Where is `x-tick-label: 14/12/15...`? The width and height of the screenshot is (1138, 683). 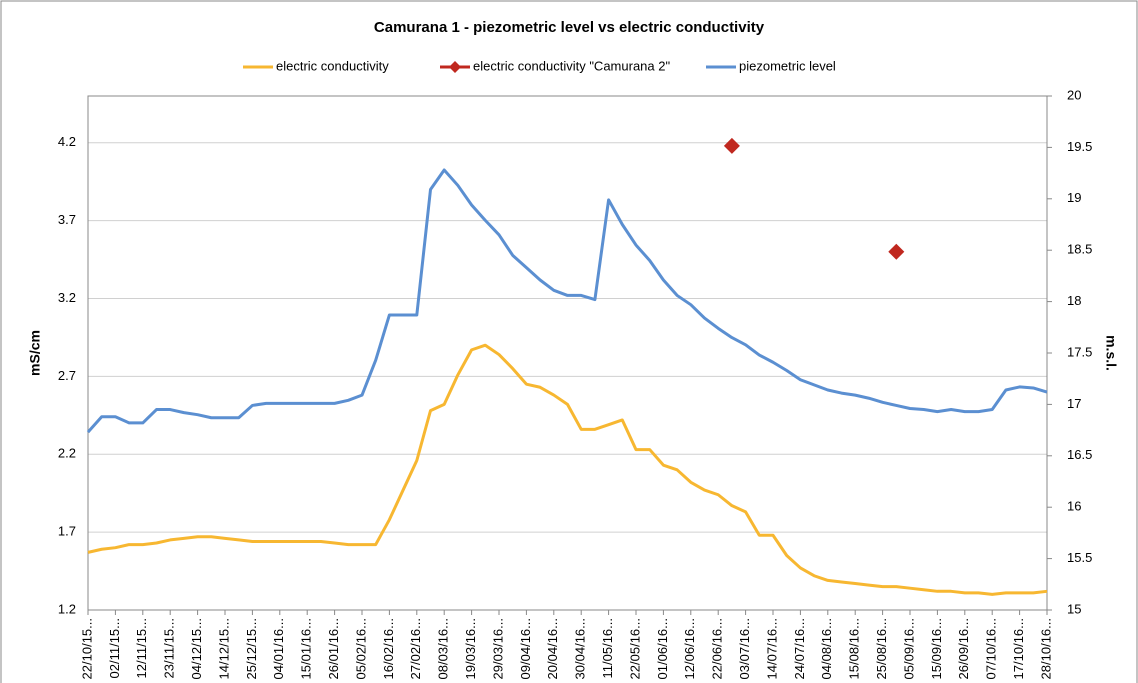 x-tick-label: 14/12/15... is located at coordinates (223, 648).